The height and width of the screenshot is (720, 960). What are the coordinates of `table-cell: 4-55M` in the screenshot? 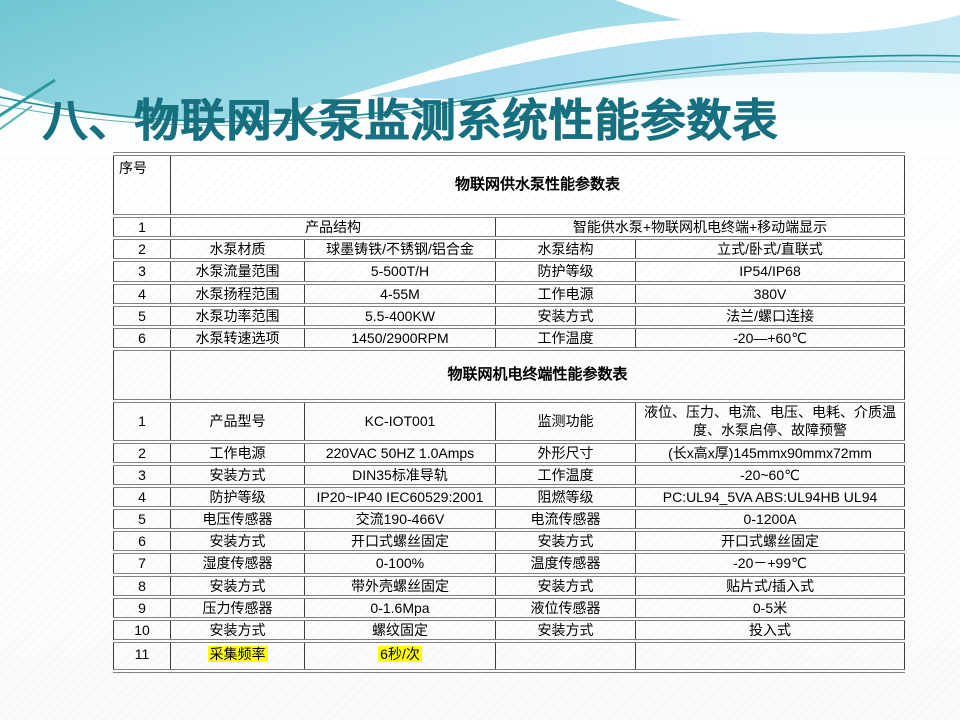 It's located at (400, 293).